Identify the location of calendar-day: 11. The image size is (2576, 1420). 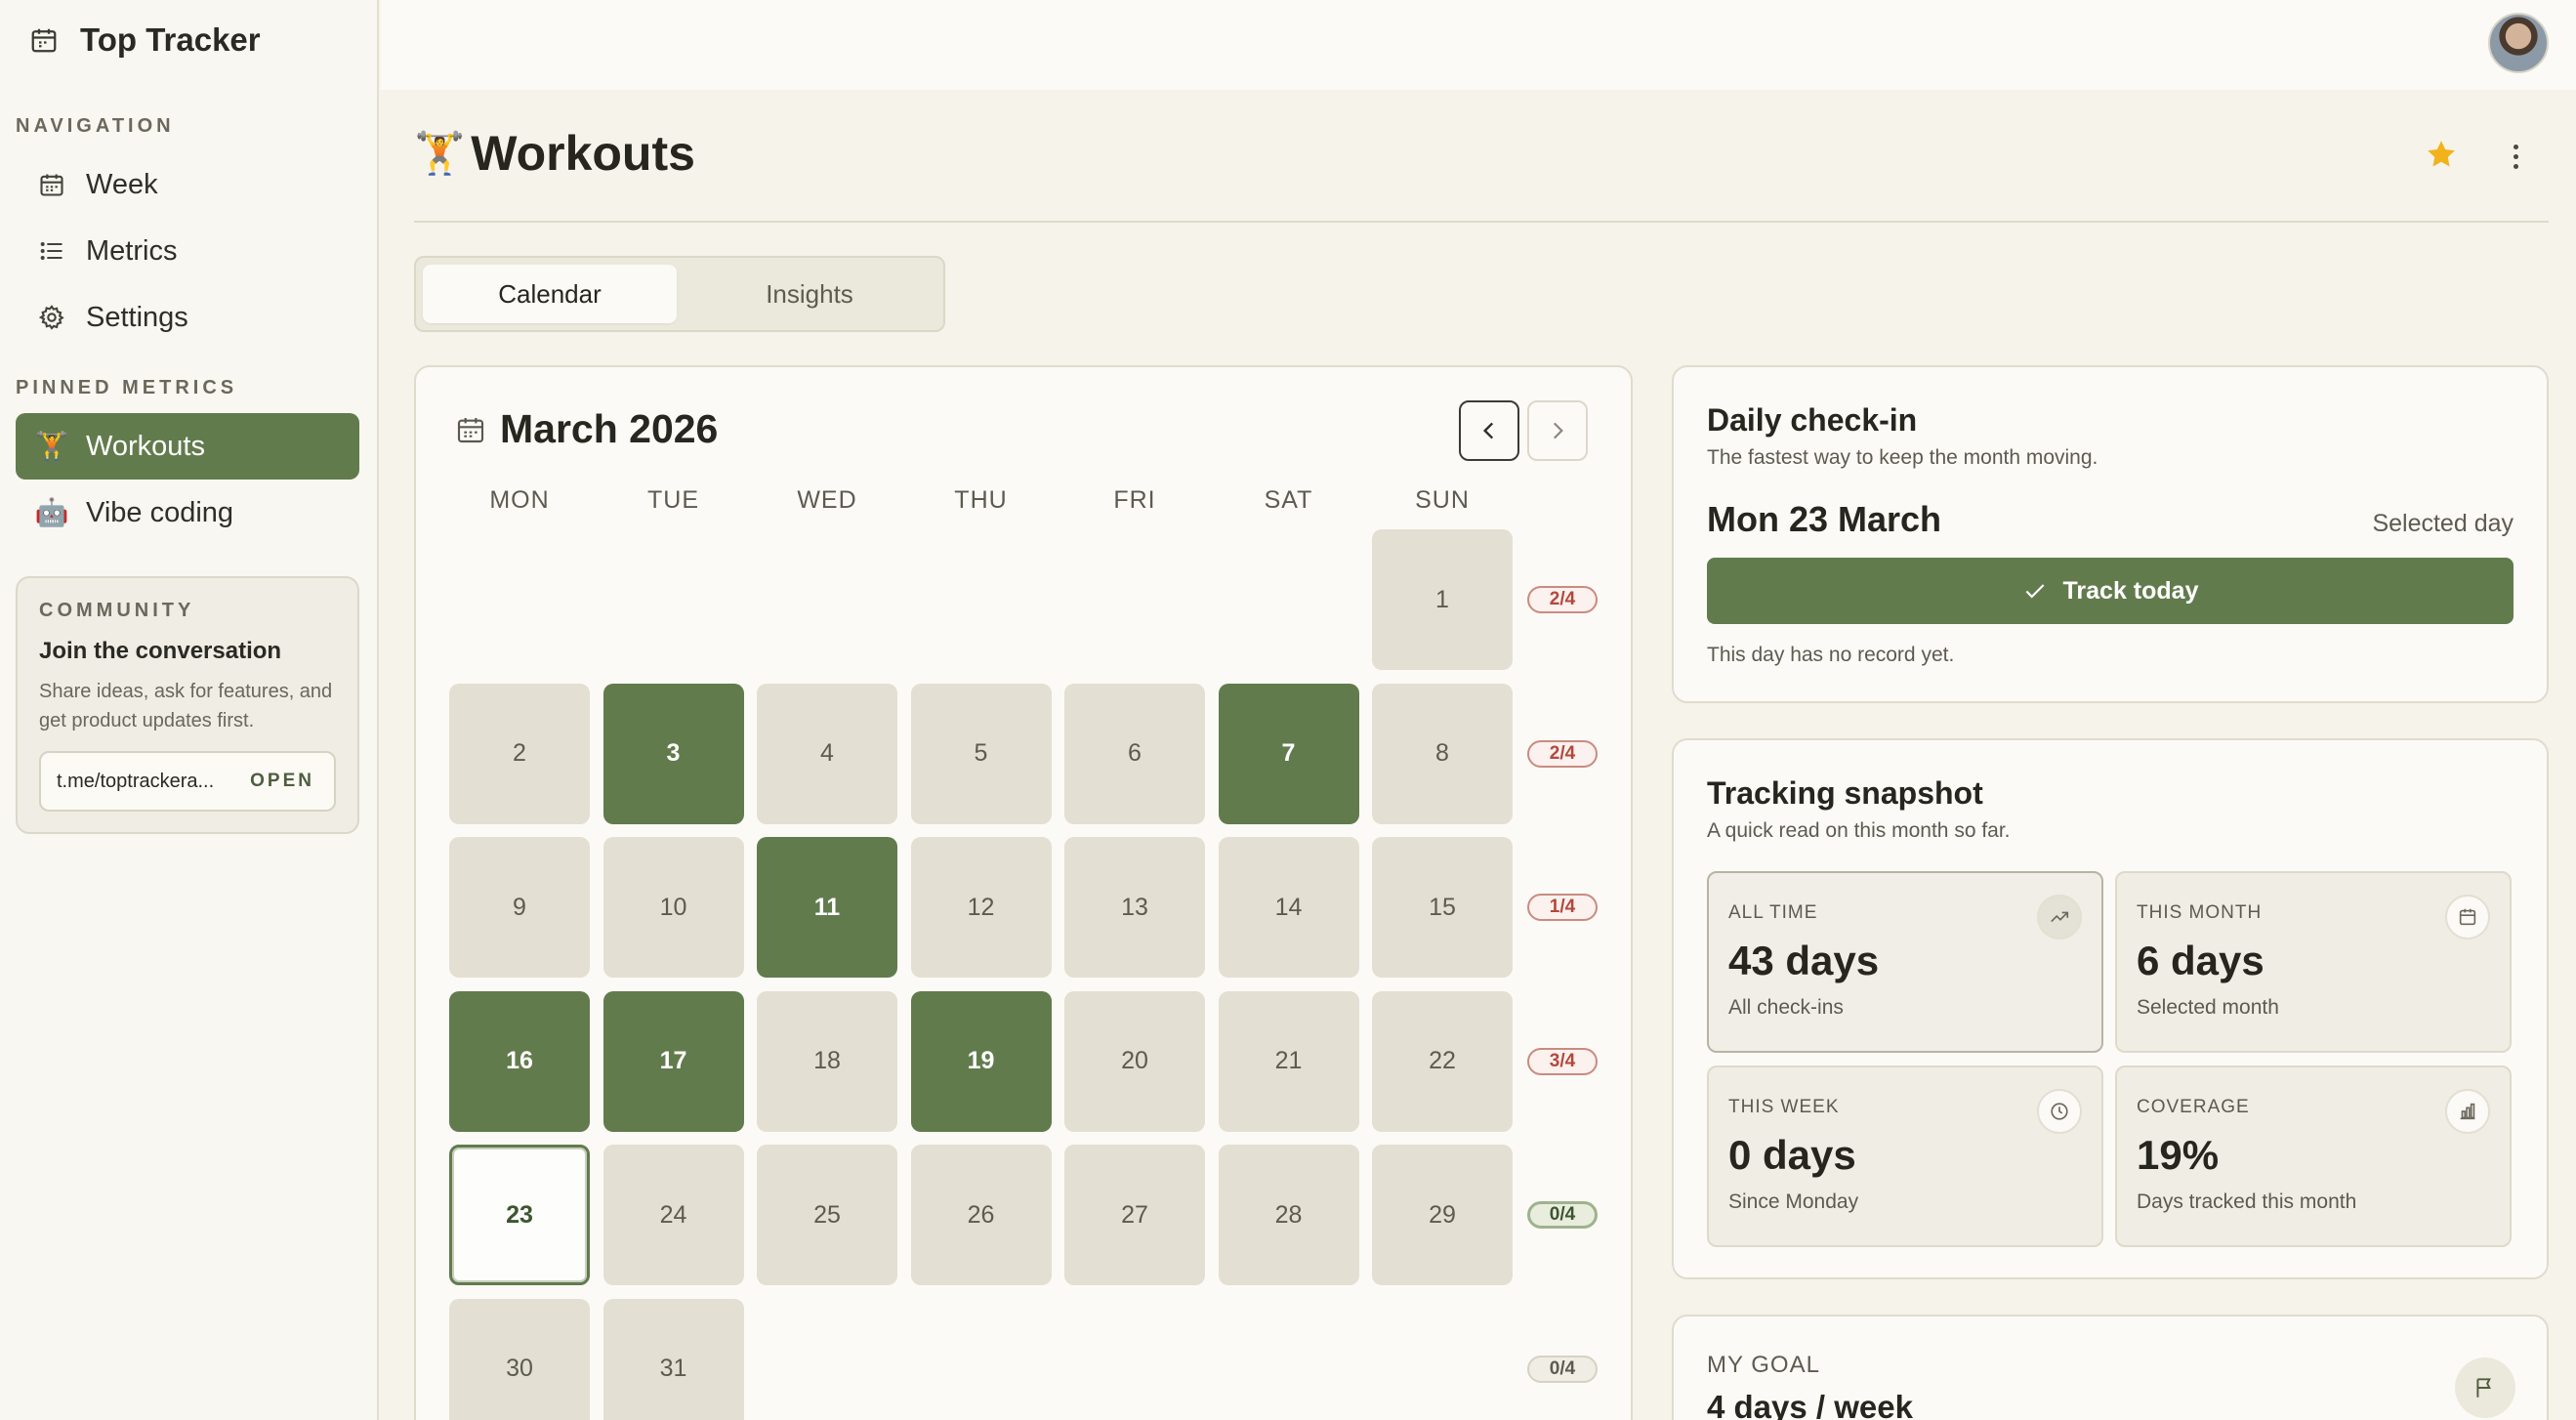
(827, 907).